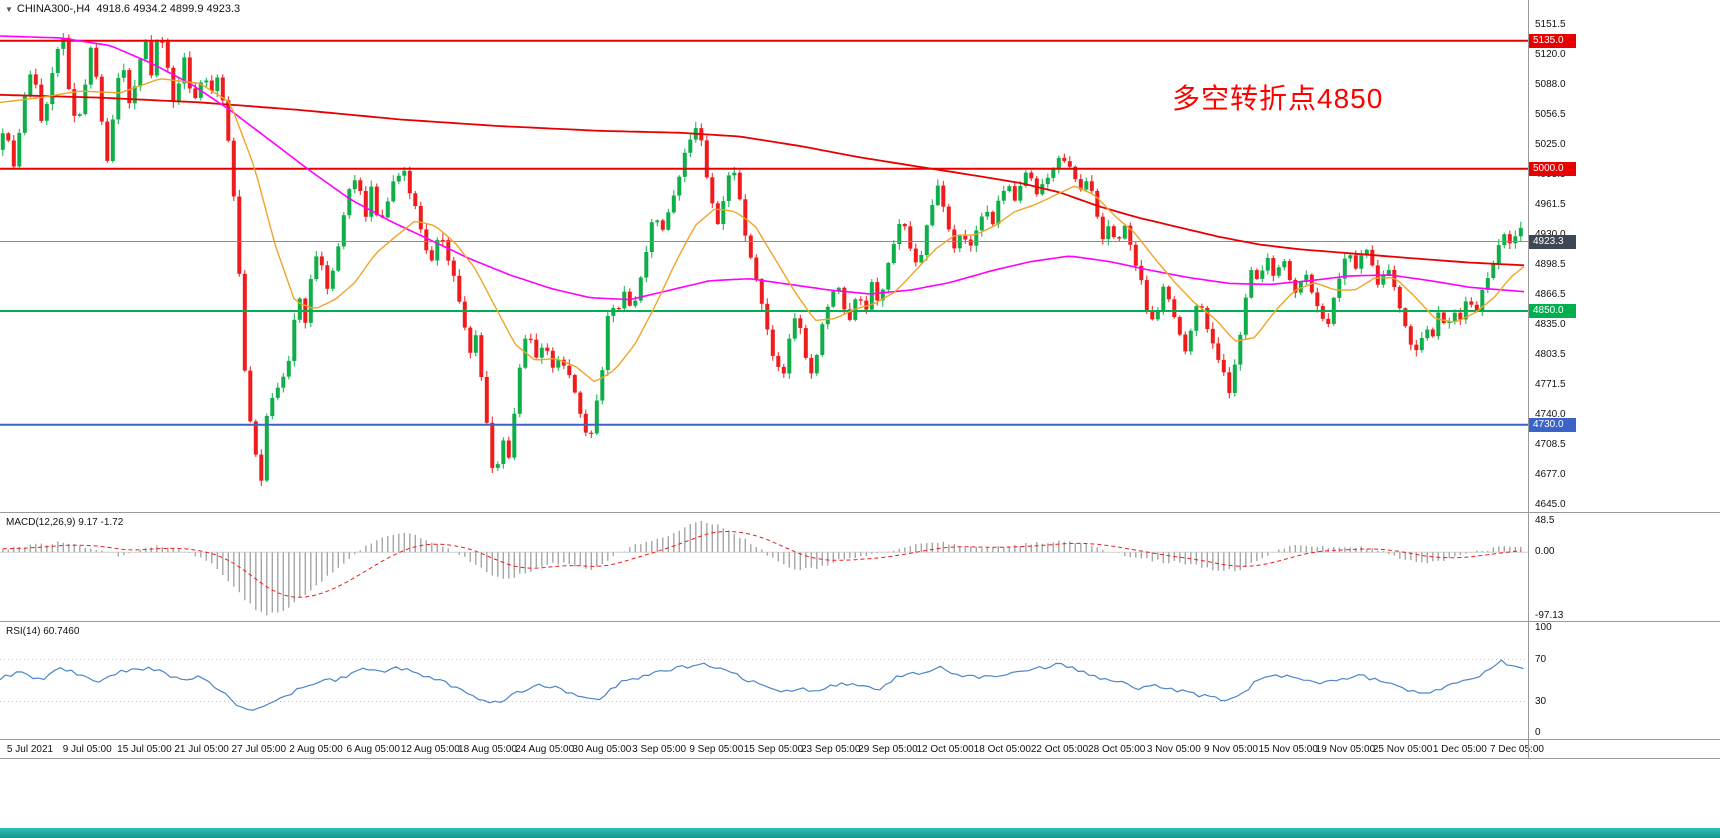 This screenshot has width=1720, height=838. Describe the element at coordinates (602, 749) in the screenshot. I see `time-tick: 30 Aug 05:00` at that location.